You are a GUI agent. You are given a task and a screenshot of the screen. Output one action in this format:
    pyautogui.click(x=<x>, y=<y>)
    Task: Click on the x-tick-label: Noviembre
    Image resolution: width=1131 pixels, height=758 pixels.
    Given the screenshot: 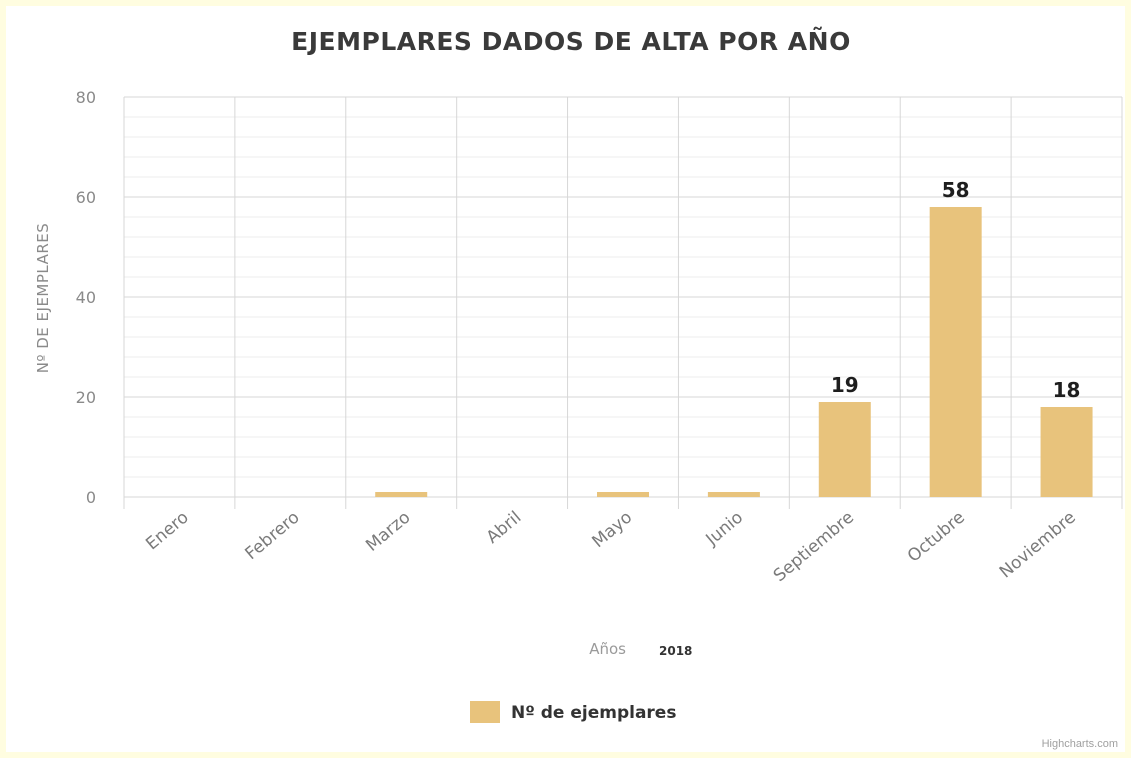 What is the action you would take?
    pyautogui.click(x=1038, y=545)
    